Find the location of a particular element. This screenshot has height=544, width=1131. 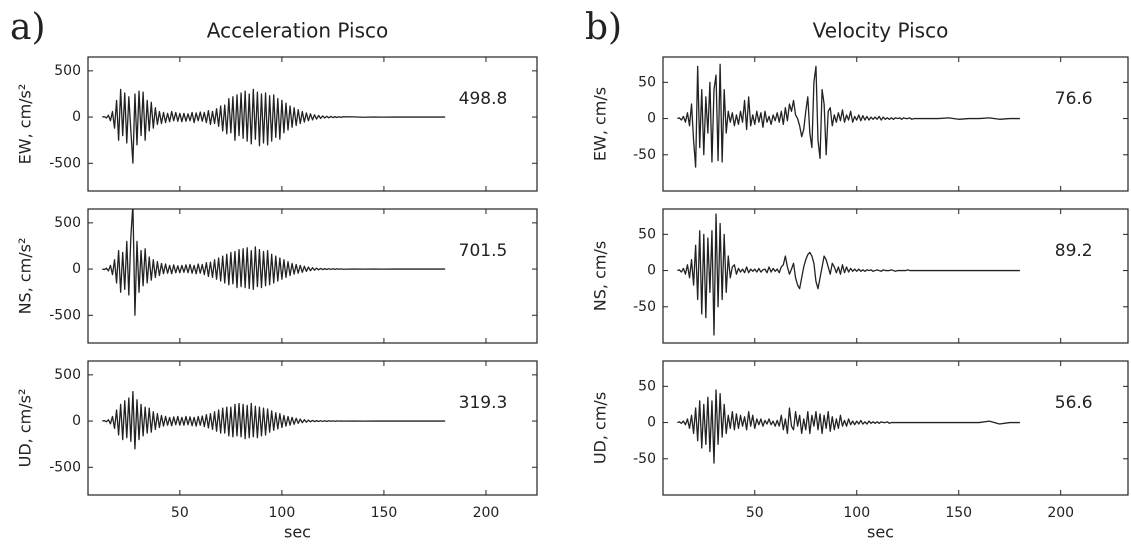

y-axis-label: UD, cm/s is located at coordinates (600, 428).